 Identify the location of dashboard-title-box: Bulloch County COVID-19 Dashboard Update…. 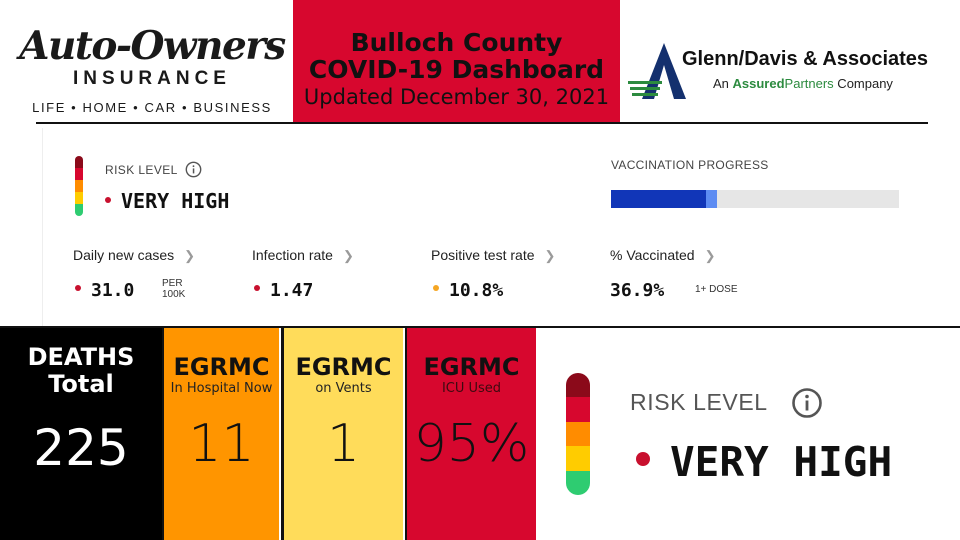
(456, 62).